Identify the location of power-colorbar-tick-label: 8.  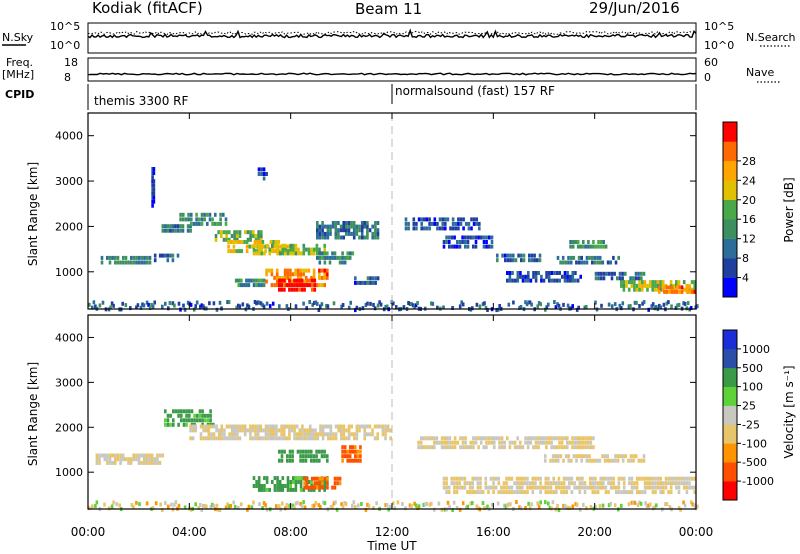
(745, 258).